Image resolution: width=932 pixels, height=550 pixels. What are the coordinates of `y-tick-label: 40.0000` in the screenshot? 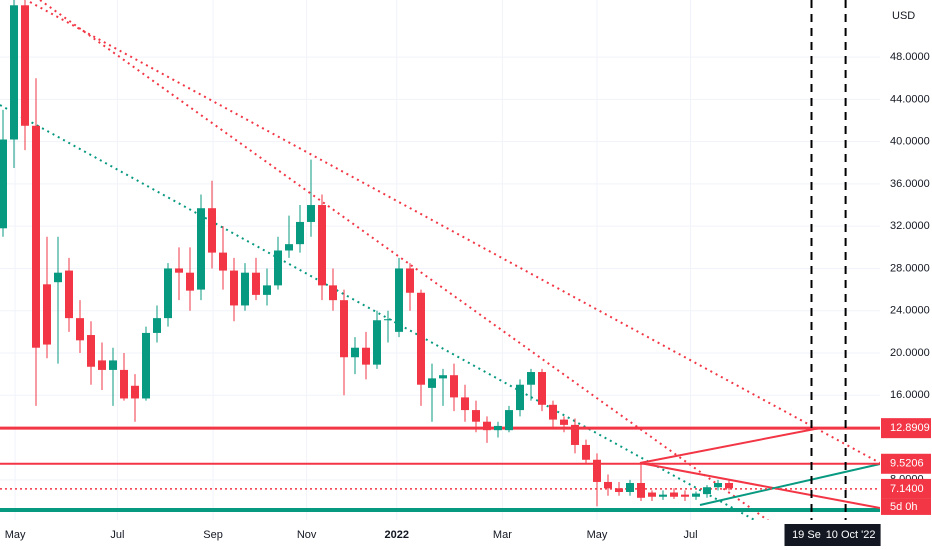 It's located at (910, 142).